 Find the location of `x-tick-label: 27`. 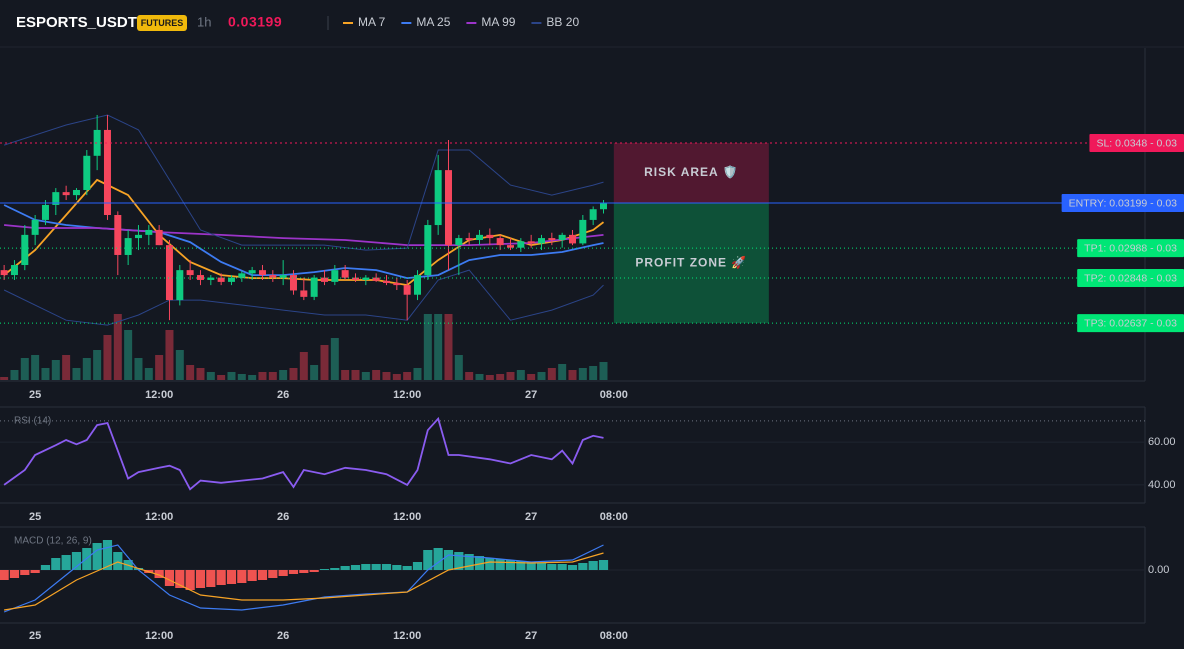

x-tick-label: 27 is located at coordinates (531, 395).